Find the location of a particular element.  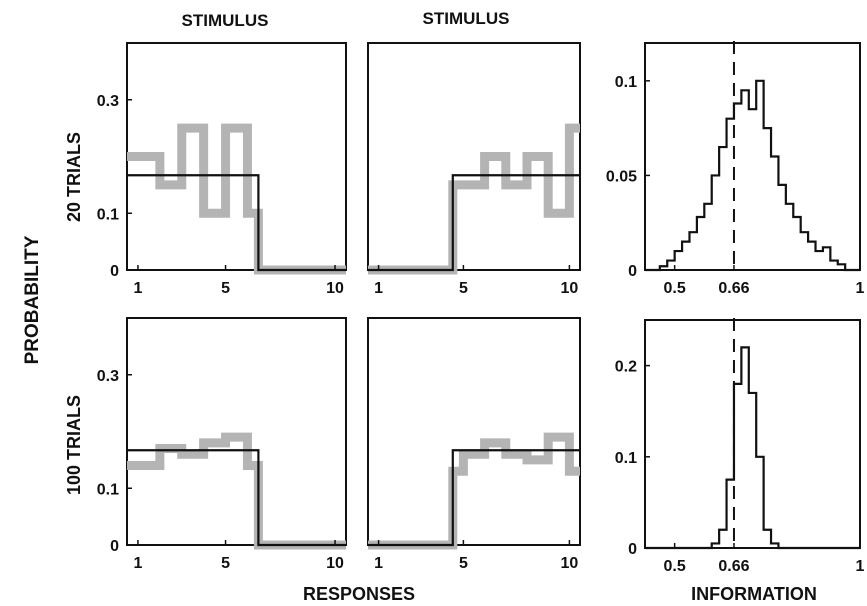

y-axis-label-probability: PROBABILITY is located at coordinates (32, 299).